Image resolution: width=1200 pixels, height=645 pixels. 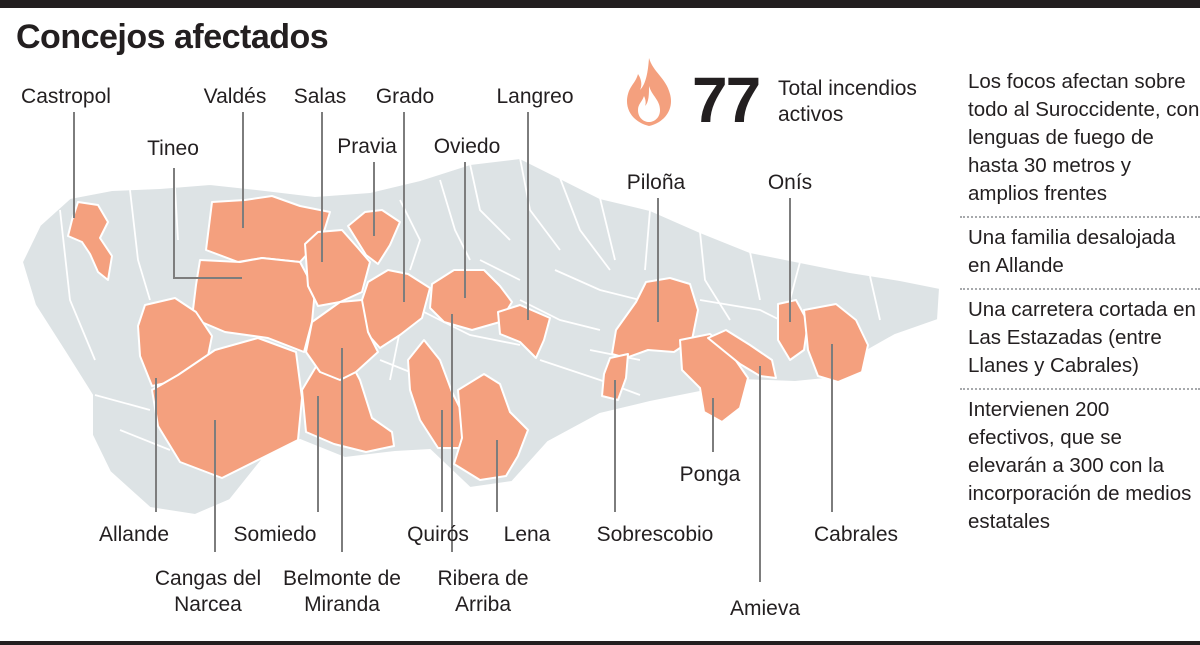 I want to click on label-somiedo: Somiedo, so click(x=275, y=534).